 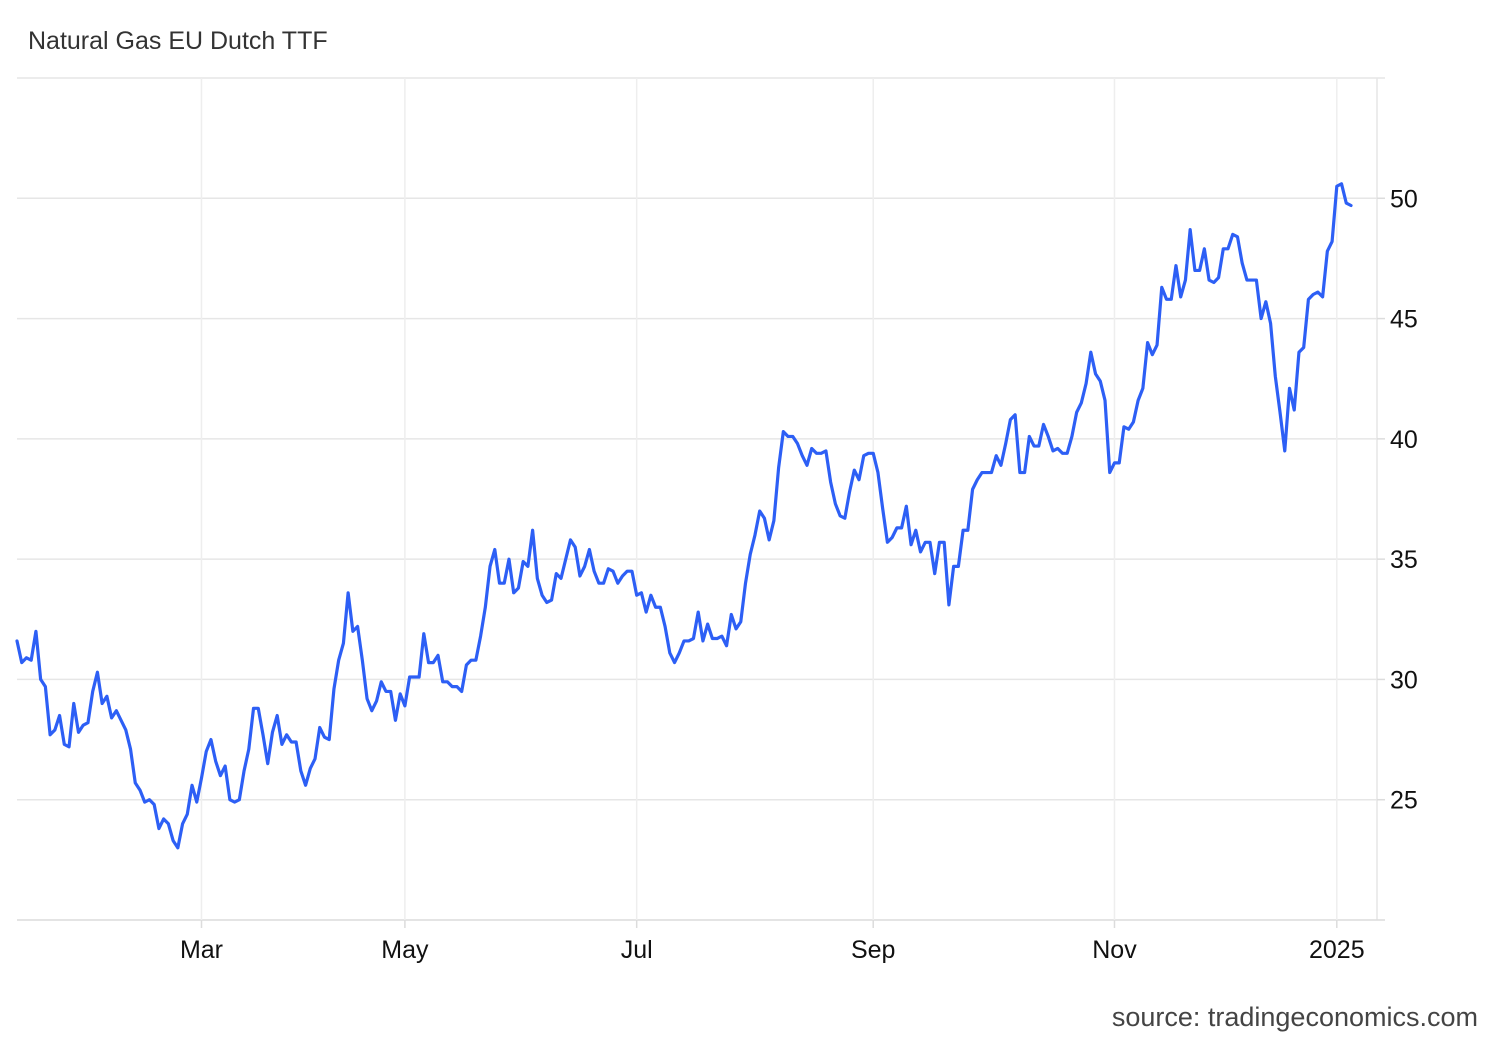 What do you see at coordinates (1404, 801) in the screenshot?
I see `y-tick-label: 25` at bounding box center [1404, 801].